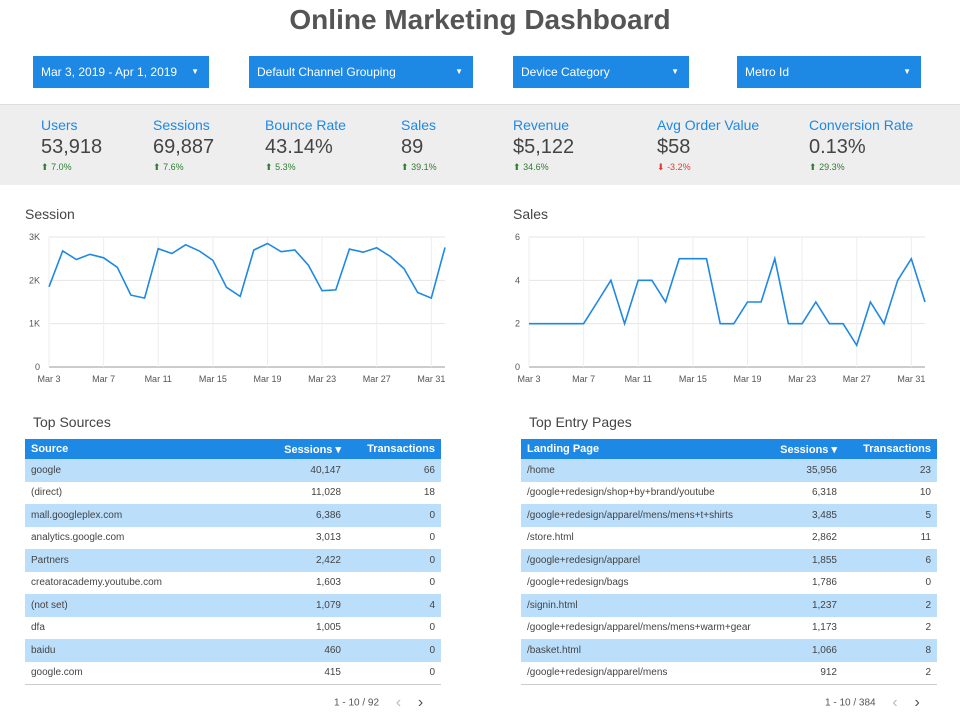  What do you see at coordinates (328, 538) in the screenshot?
I see `row-sessions-cell: 3,013` at bounding box center [328, 538].